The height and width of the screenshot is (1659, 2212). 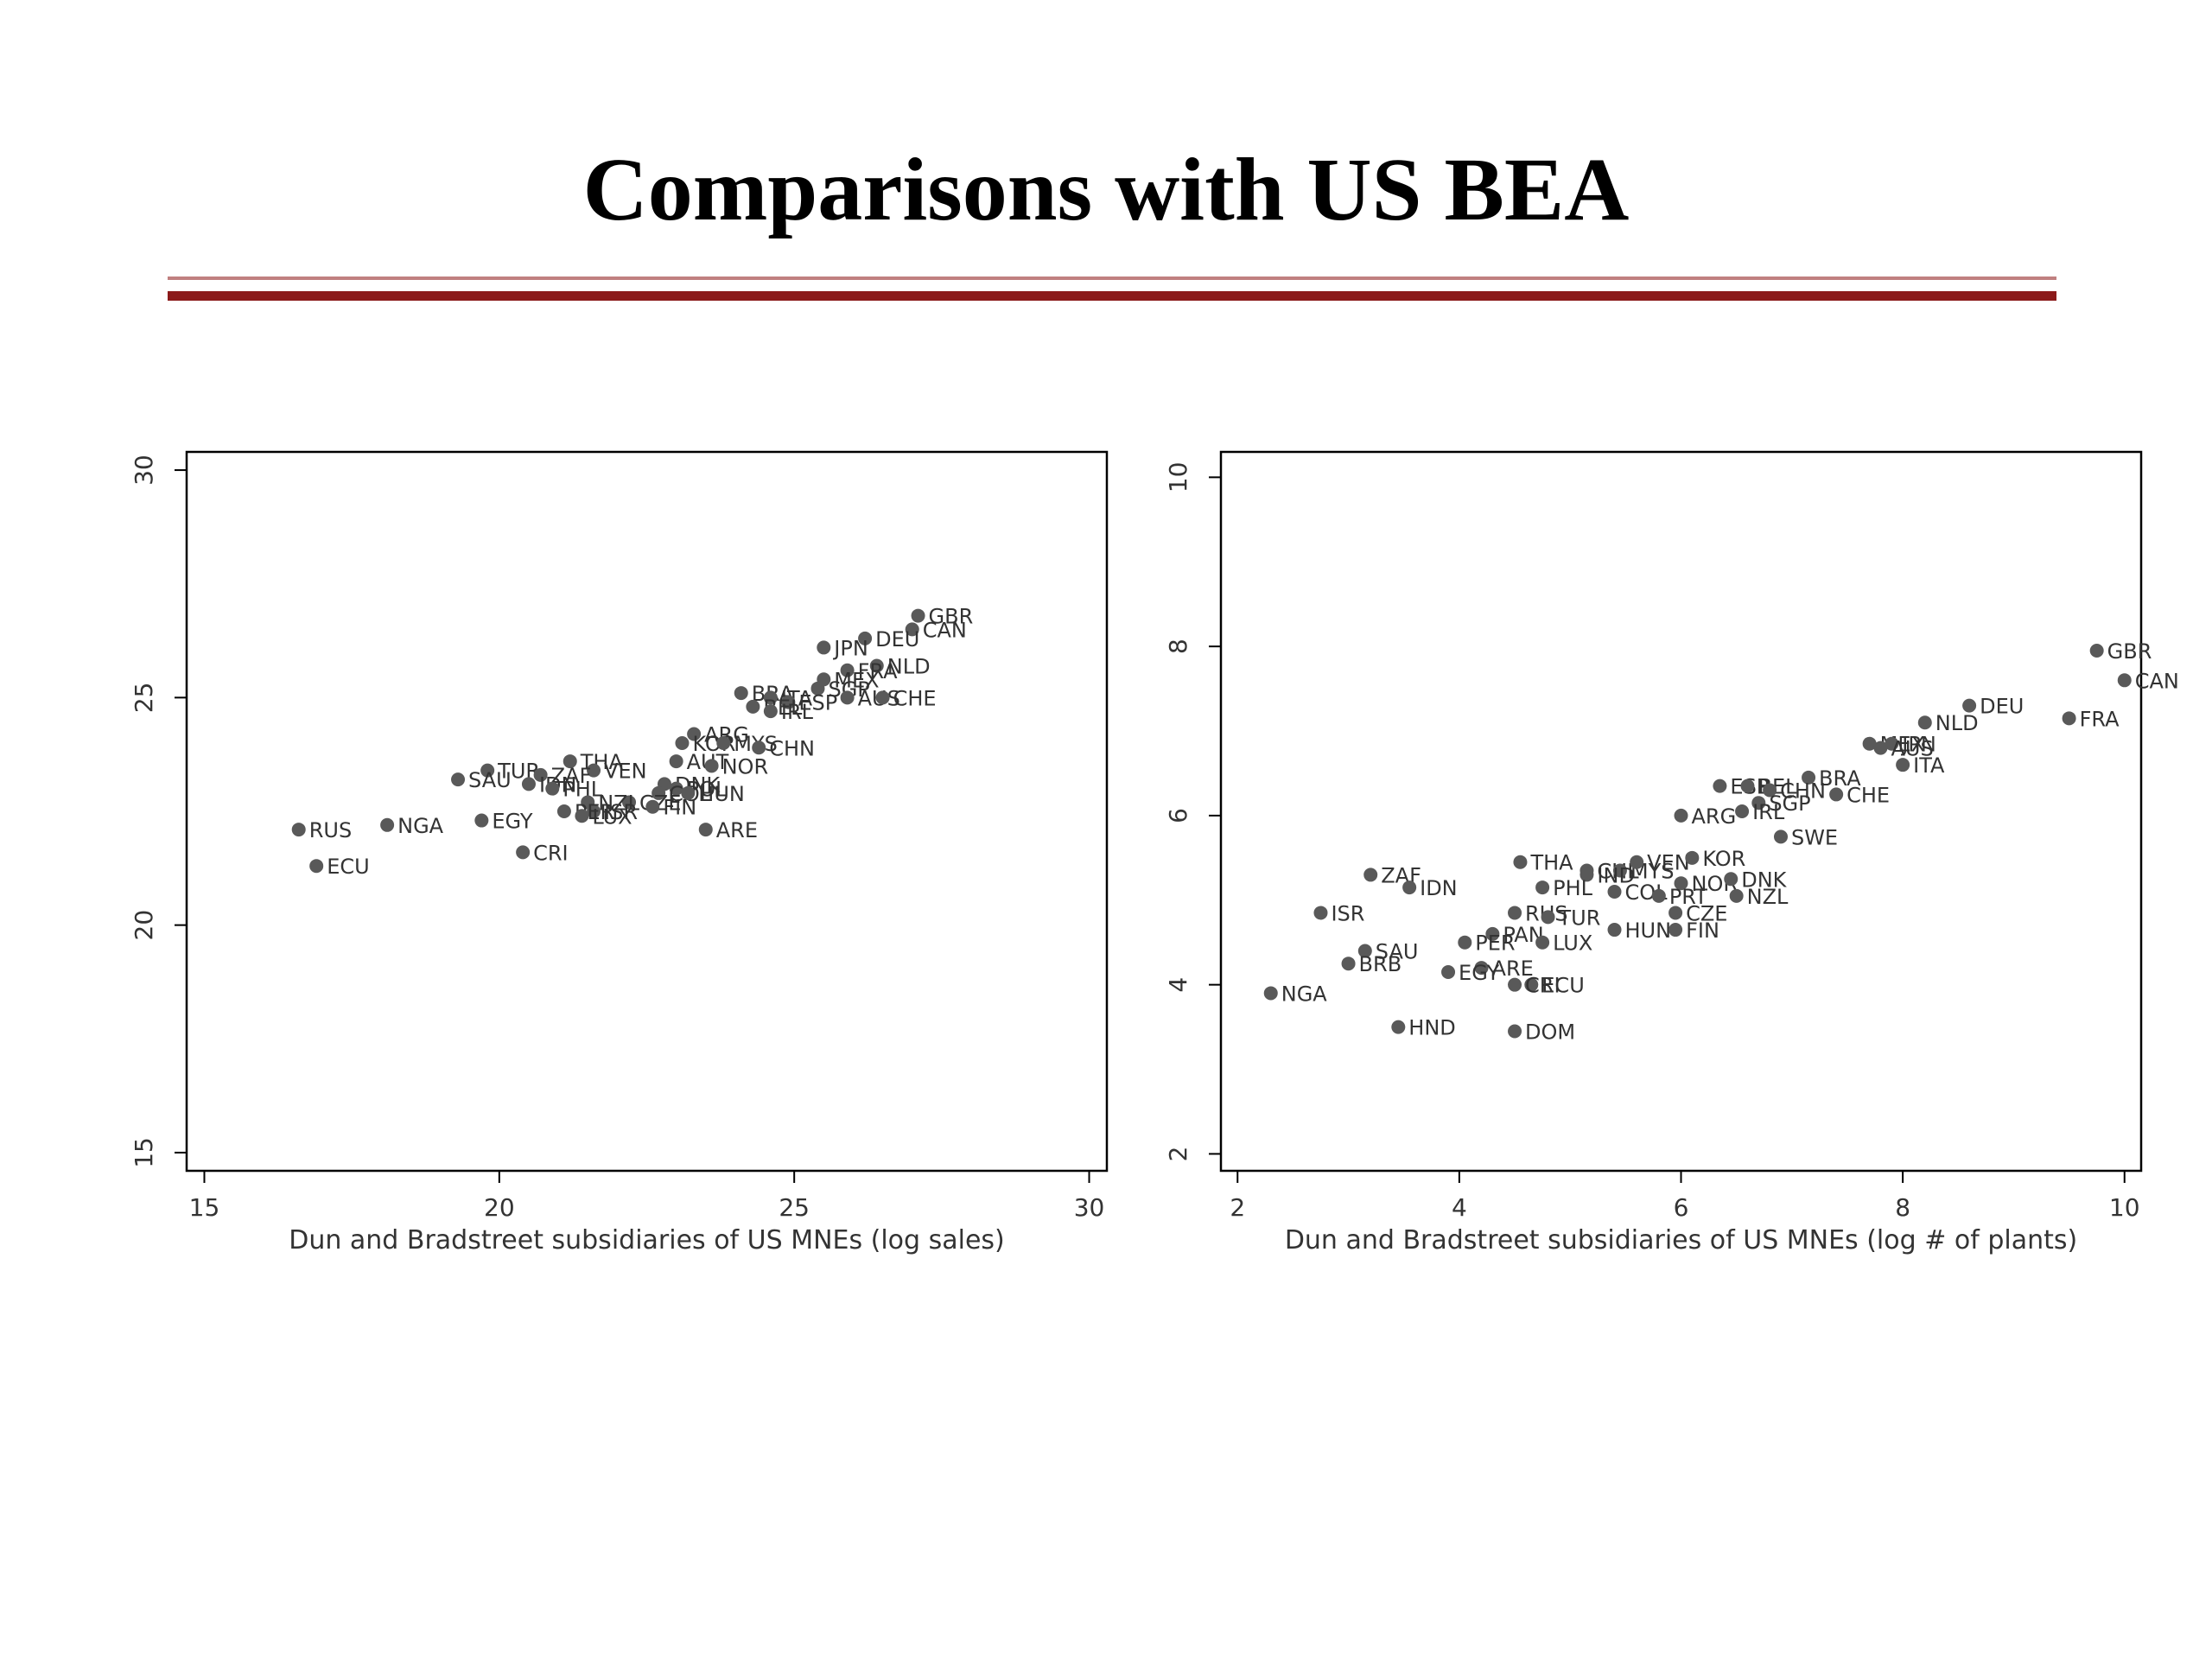 What do you see at coordinates (1431, 1028) in the screenshot?
I see `point-label-hnd: HND` at bounding box center [1431, 1028].